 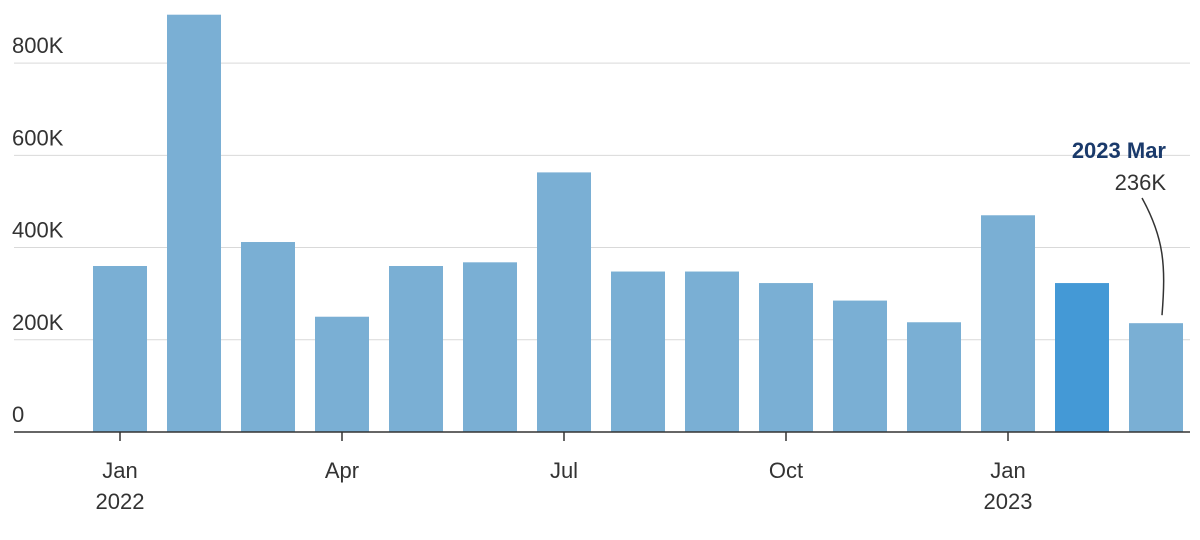 I want to click on y-tick-label: 800K, so click(x=38, y=45).